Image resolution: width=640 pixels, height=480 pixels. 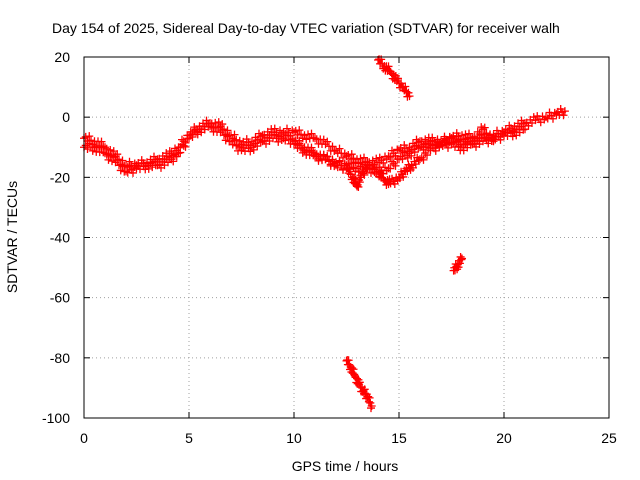 I want to click on x-tick-label: 20, so click(x=504, y=438).